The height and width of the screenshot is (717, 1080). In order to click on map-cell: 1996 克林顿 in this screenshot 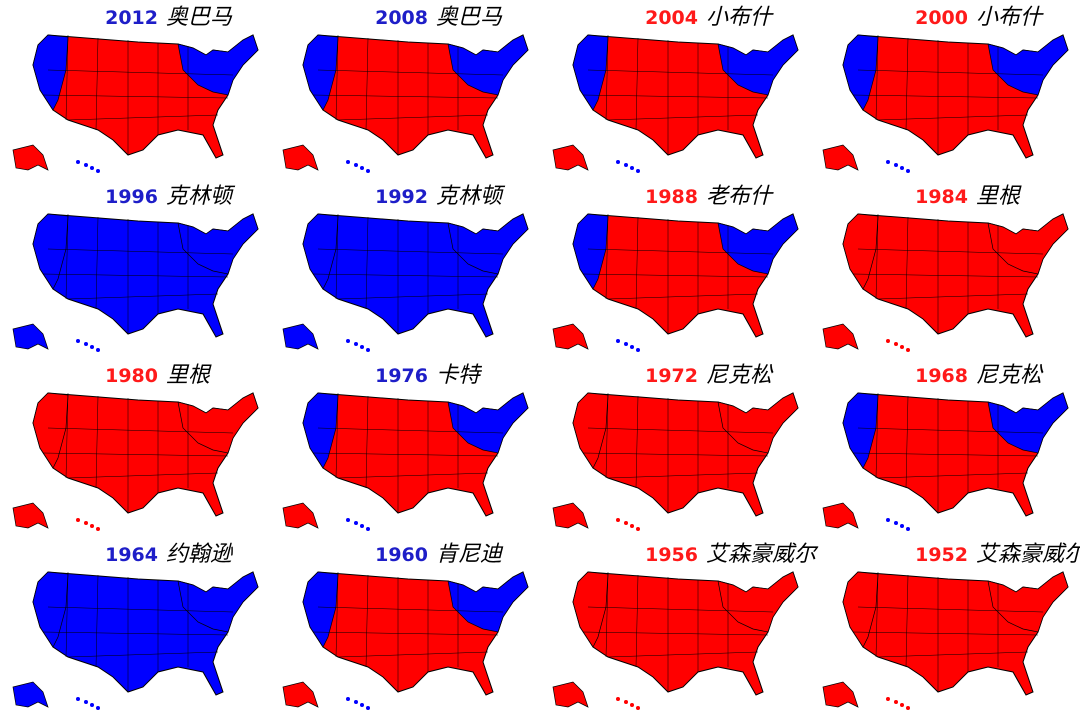, I will do `click(135, 268)`.